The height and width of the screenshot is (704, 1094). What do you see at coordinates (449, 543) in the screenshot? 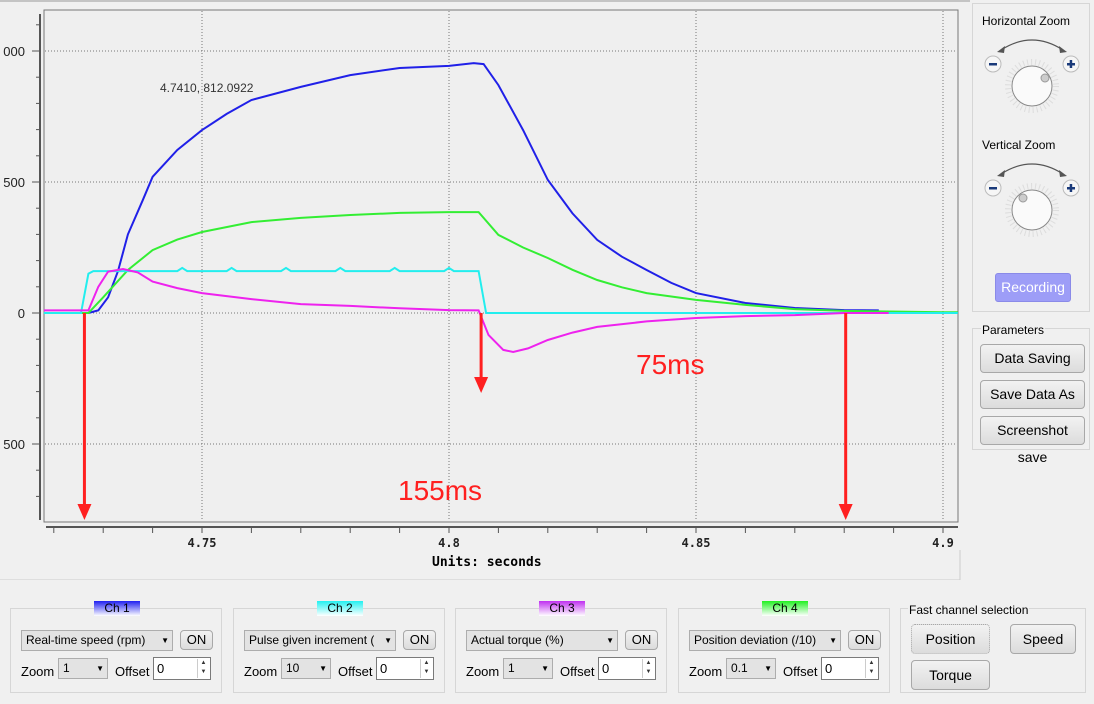
I see `x-tick-label: 4.8` at bounding box center [449, 543].